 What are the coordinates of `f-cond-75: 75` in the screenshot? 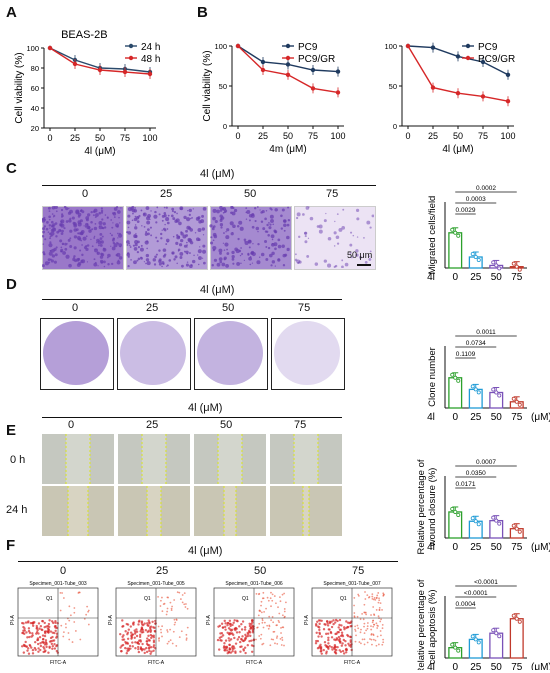 It's located at (358, 571).